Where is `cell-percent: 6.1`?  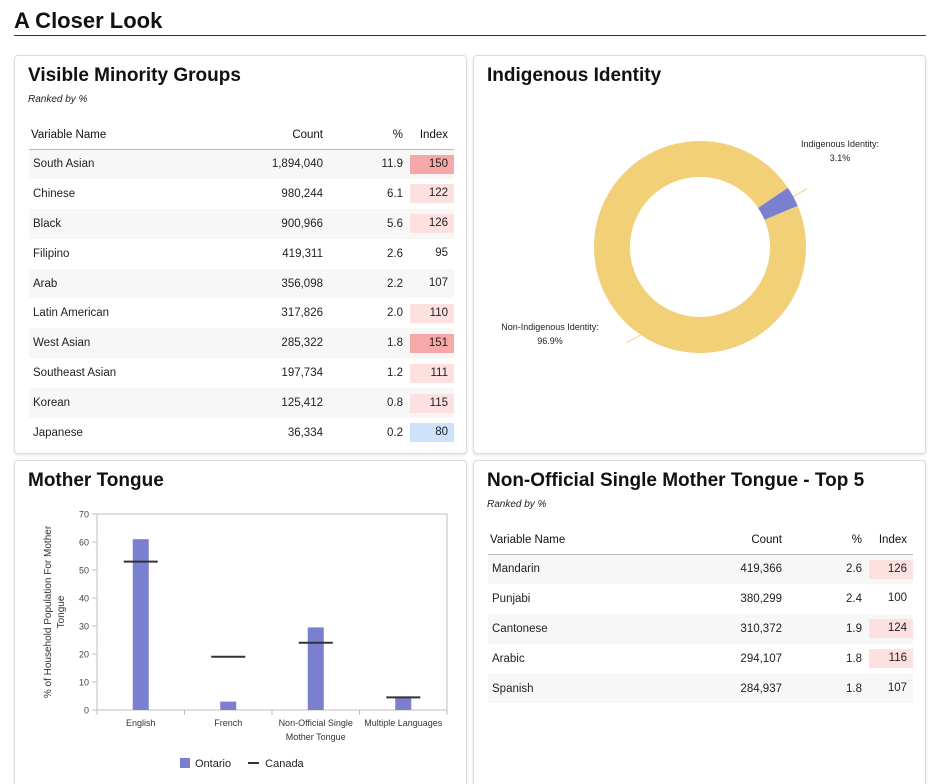
cell-percent: 6.1 is located at coordinates (395, 193).